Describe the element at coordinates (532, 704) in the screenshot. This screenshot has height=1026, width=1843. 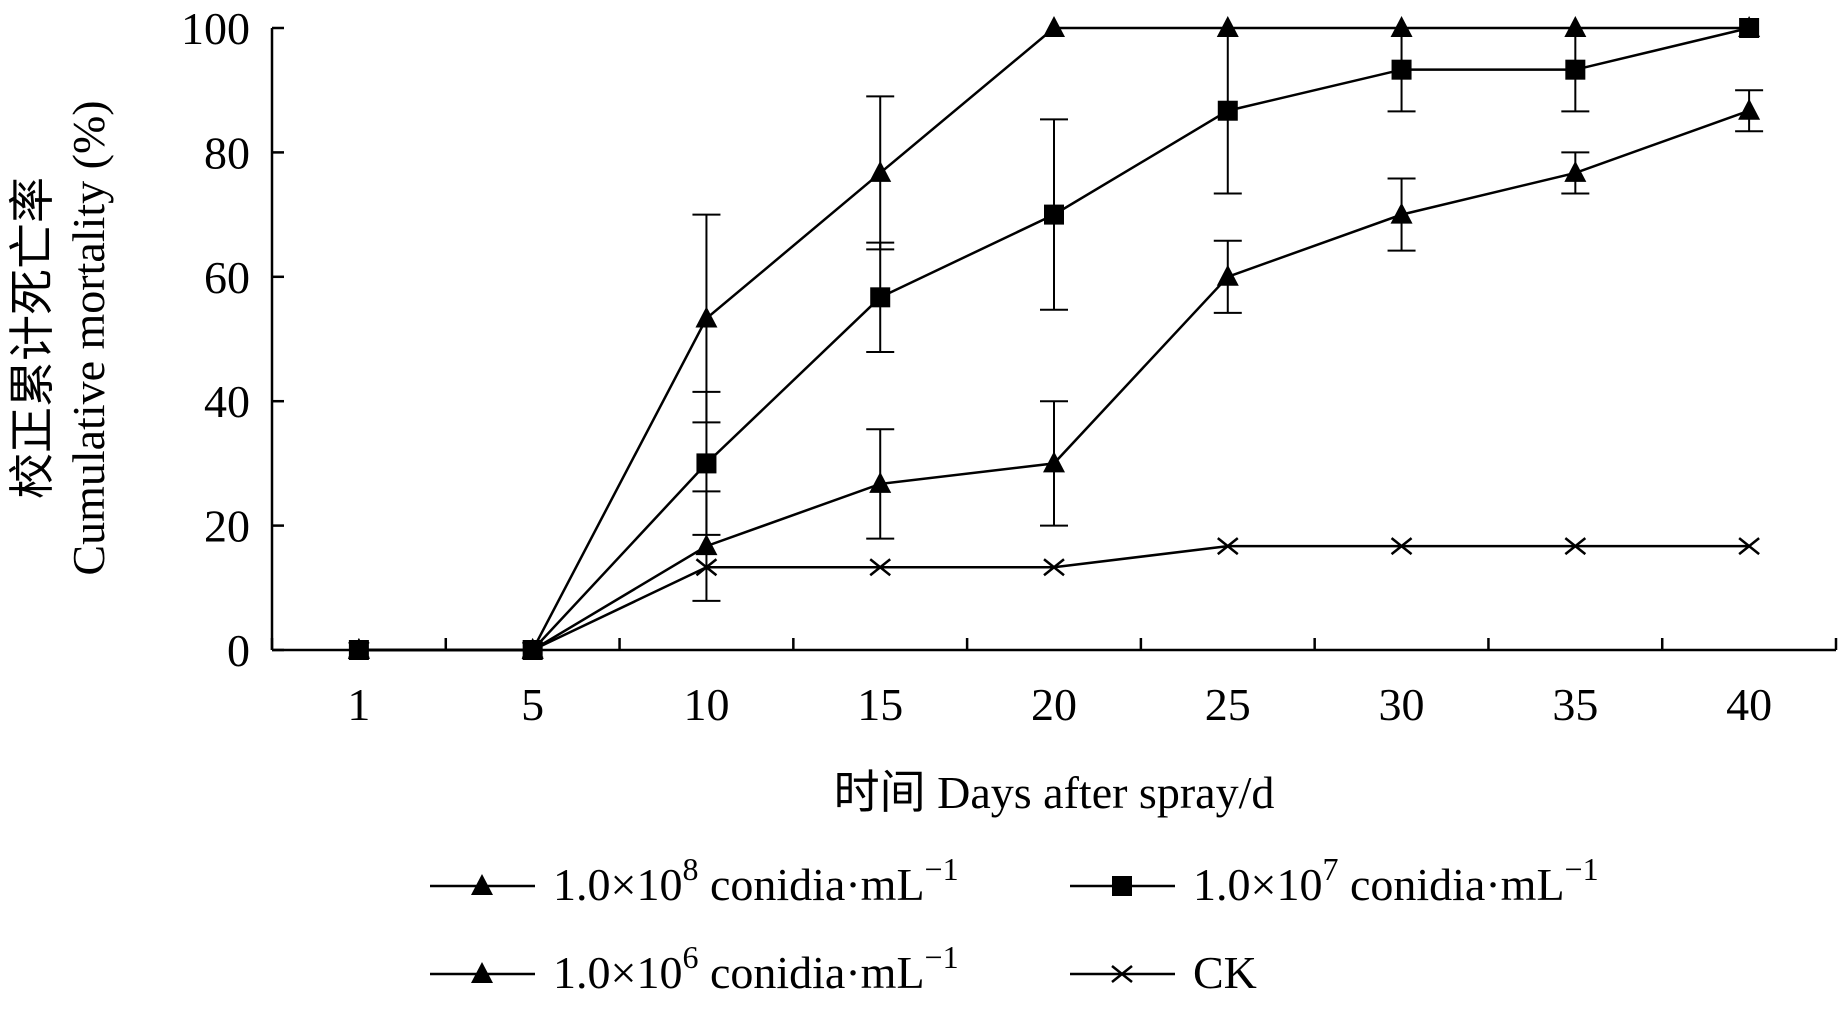
I see `x-tick-label: 5` at that location.